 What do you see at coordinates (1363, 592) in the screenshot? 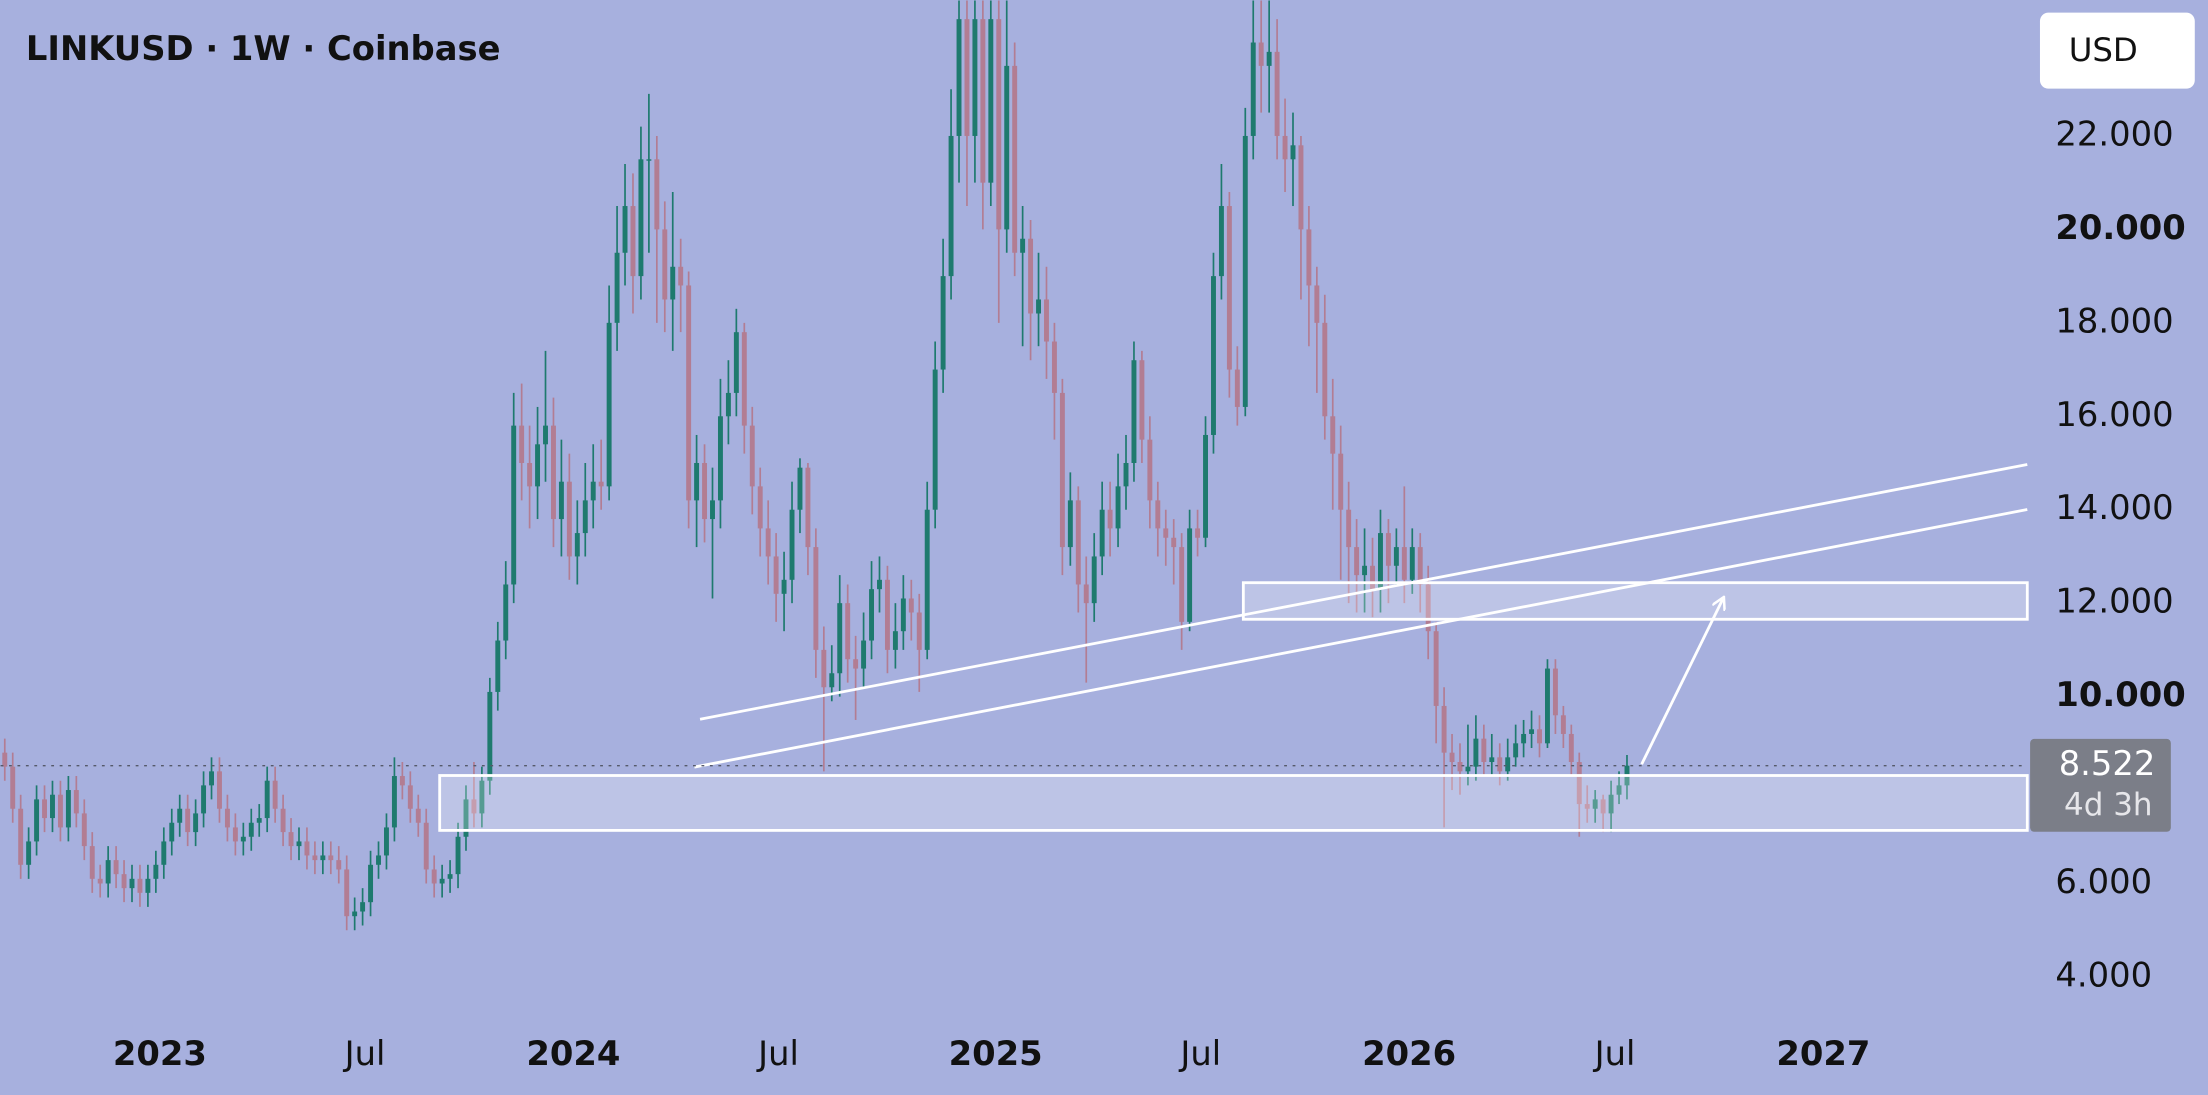
I see `trend-line` at bounding box center [1363, 592].